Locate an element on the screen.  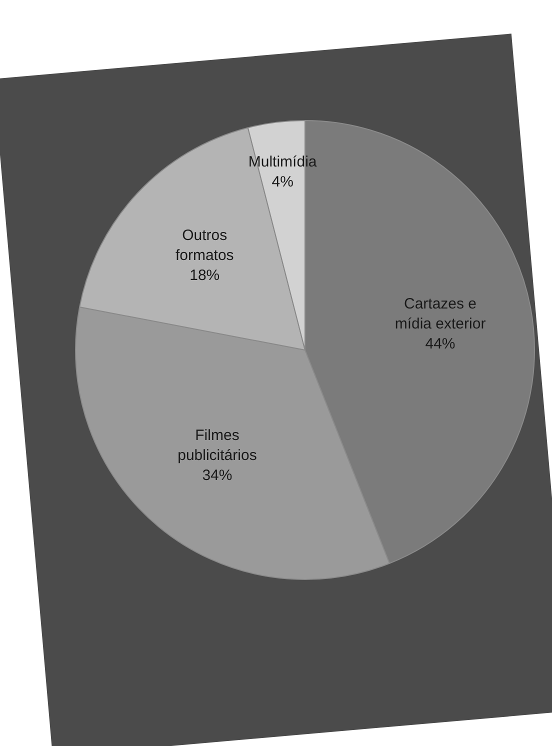
data-label: 4% is located at coordinates (283, 182).